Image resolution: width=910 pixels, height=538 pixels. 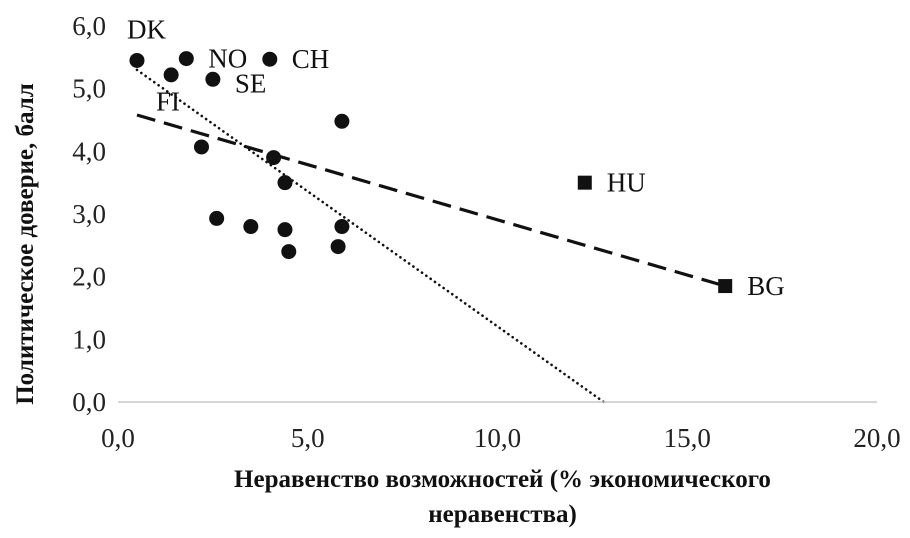 What do you see at coordinates (89, 26) in the screenshot?
I see `y-tick-label: 6,0` at bounding box center [89, 26].